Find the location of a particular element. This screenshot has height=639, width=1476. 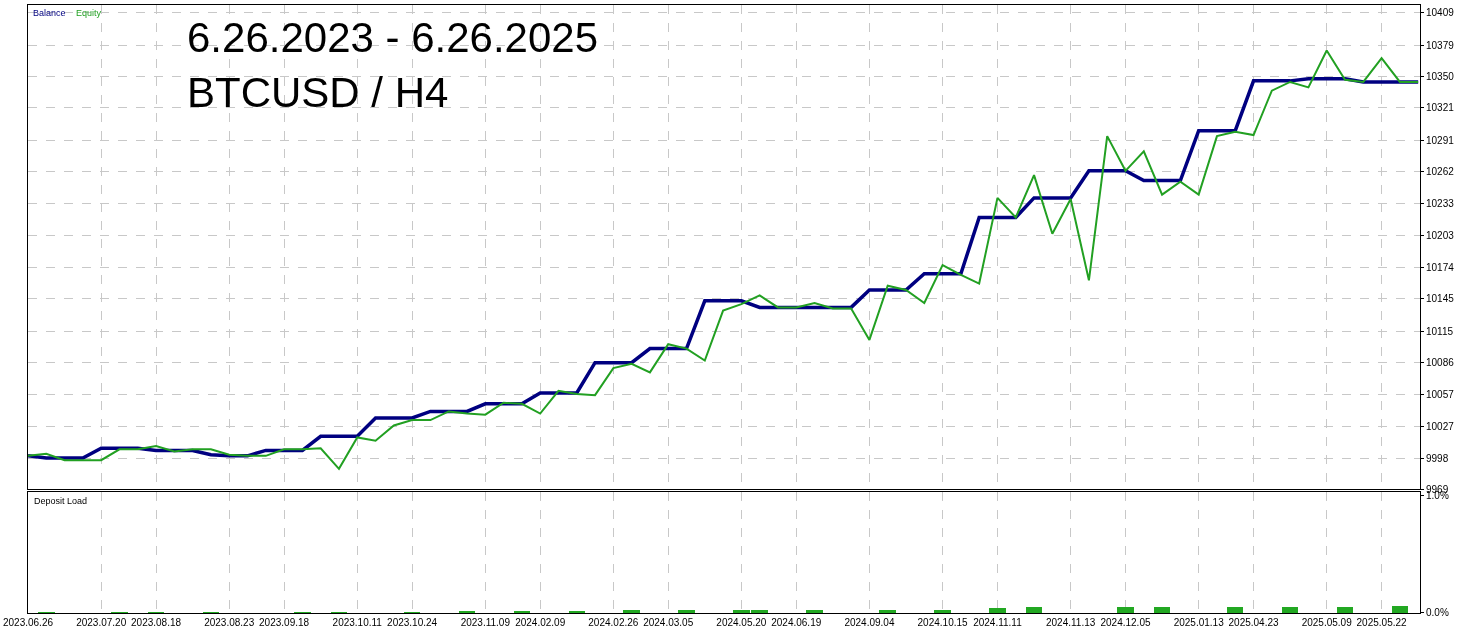

y-tick-label: 9998 is located at coordinates (1437, 458).